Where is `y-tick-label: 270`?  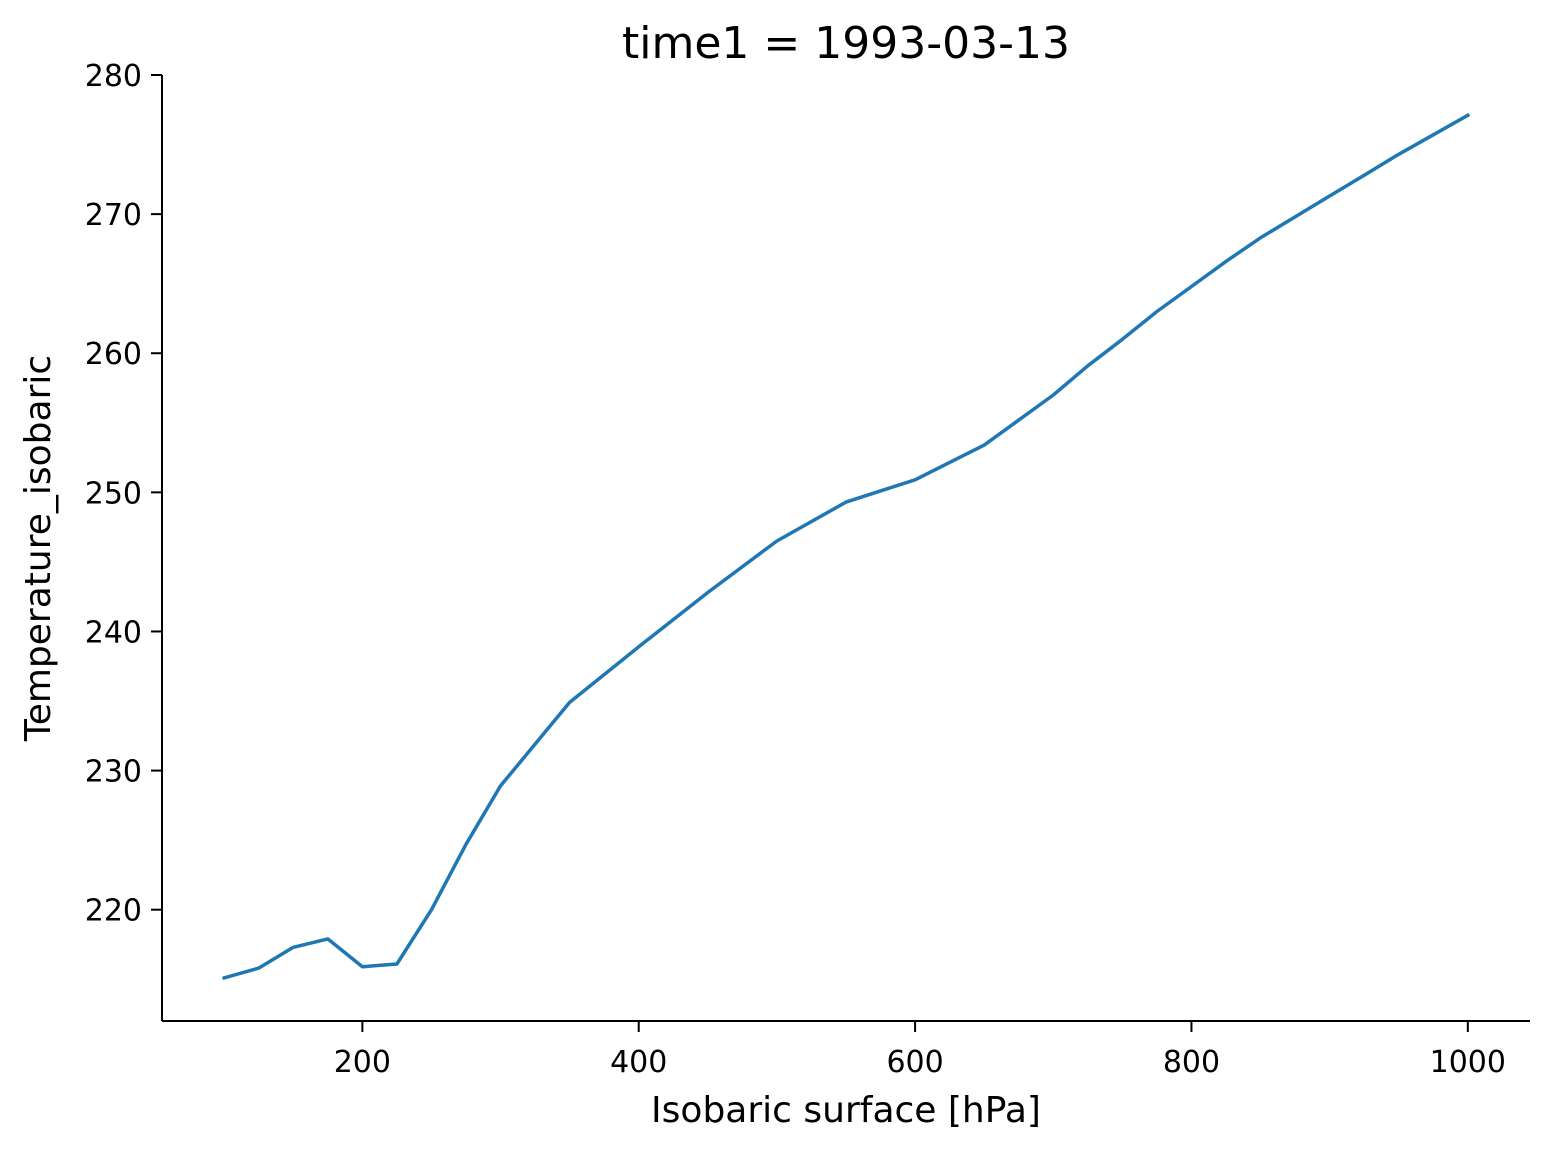
y-tick-label: 270 is located at coordinates (113, 215).